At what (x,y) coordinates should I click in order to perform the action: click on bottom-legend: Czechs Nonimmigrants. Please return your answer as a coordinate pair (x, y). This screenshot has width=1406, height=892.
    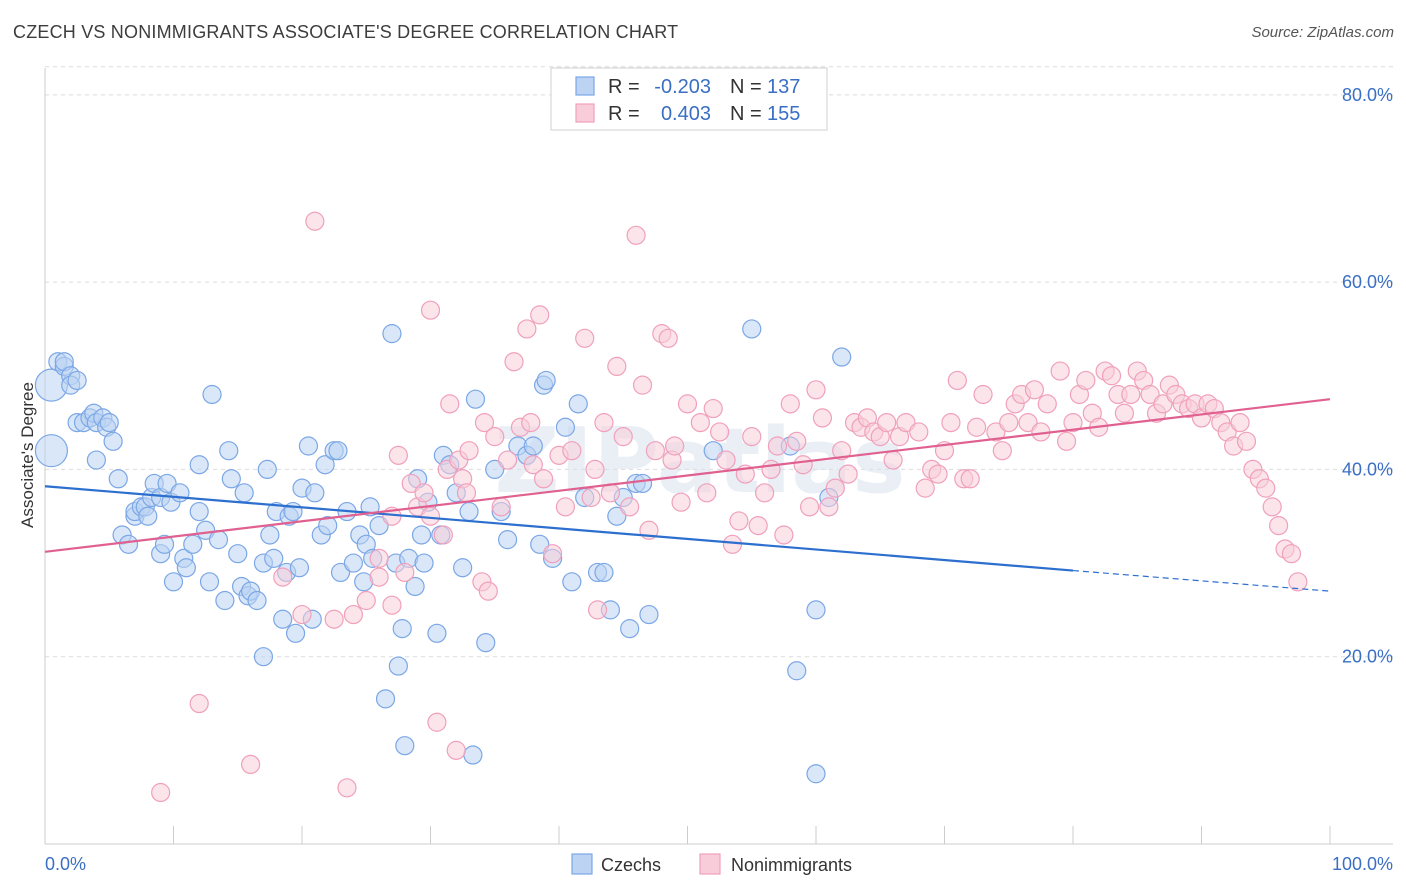
    Looking at the image, I should click on (711, 864).